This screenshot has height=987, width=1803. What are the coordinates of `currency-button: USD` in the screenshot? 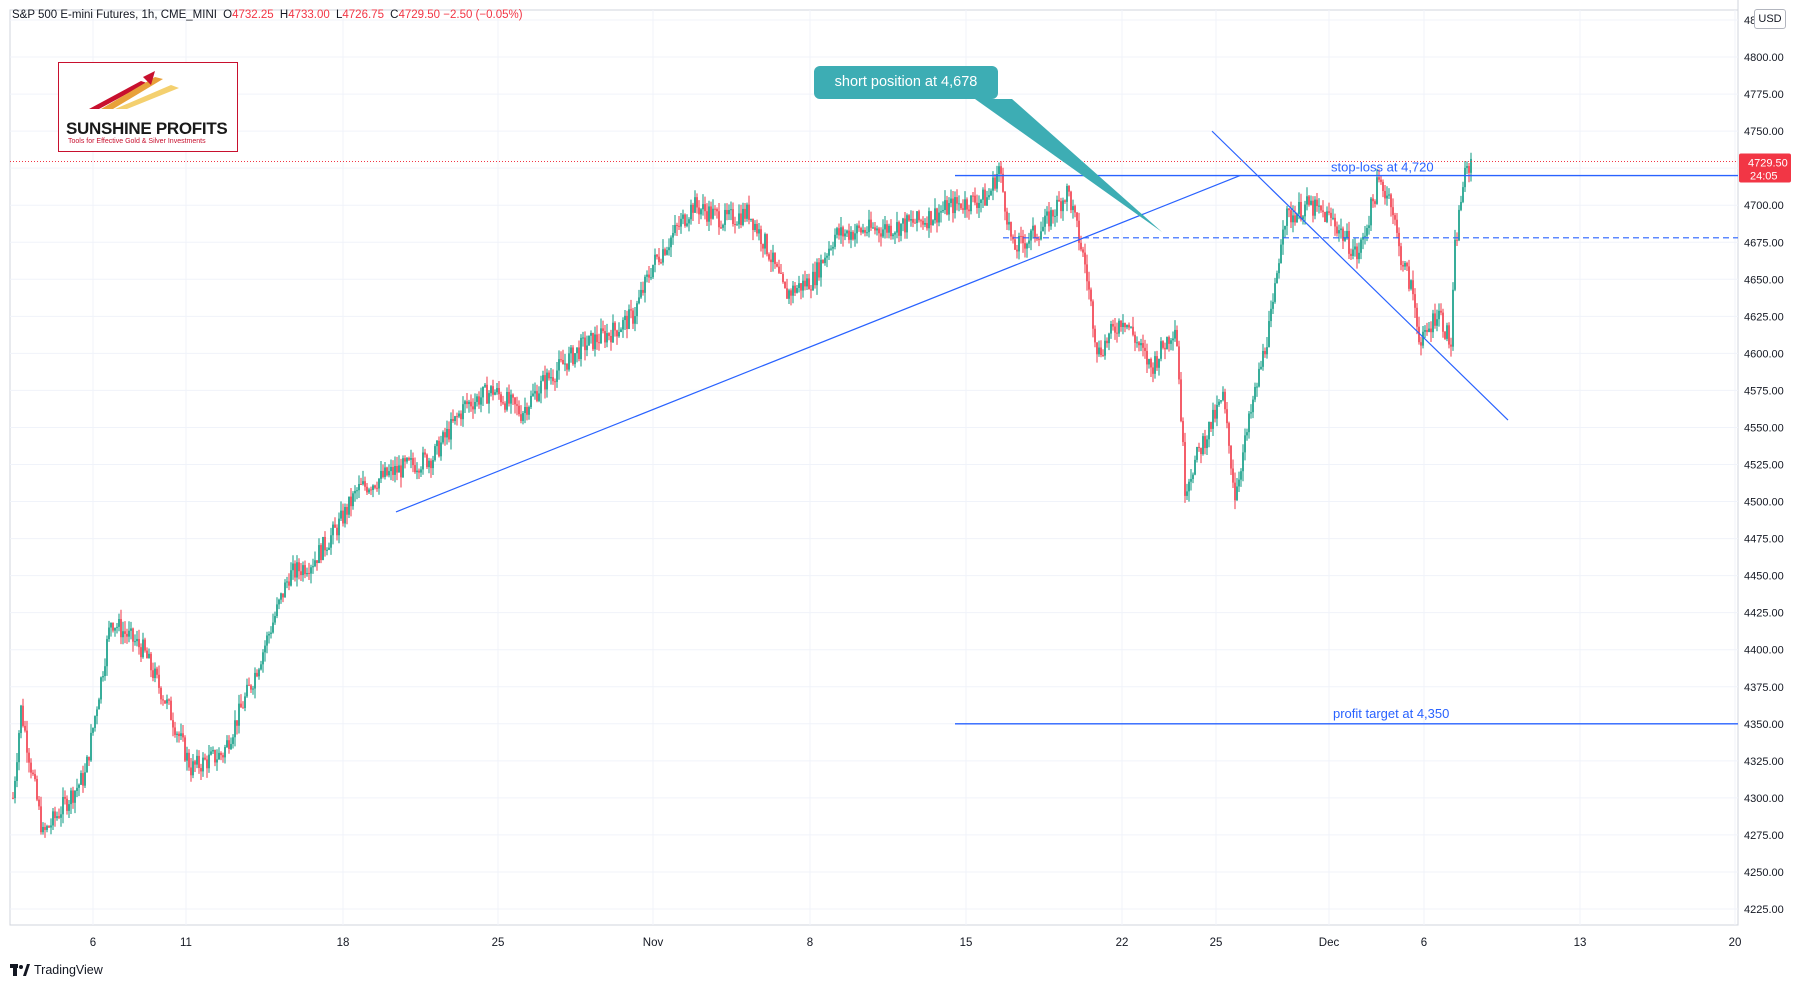 It's located at (1770, 19).